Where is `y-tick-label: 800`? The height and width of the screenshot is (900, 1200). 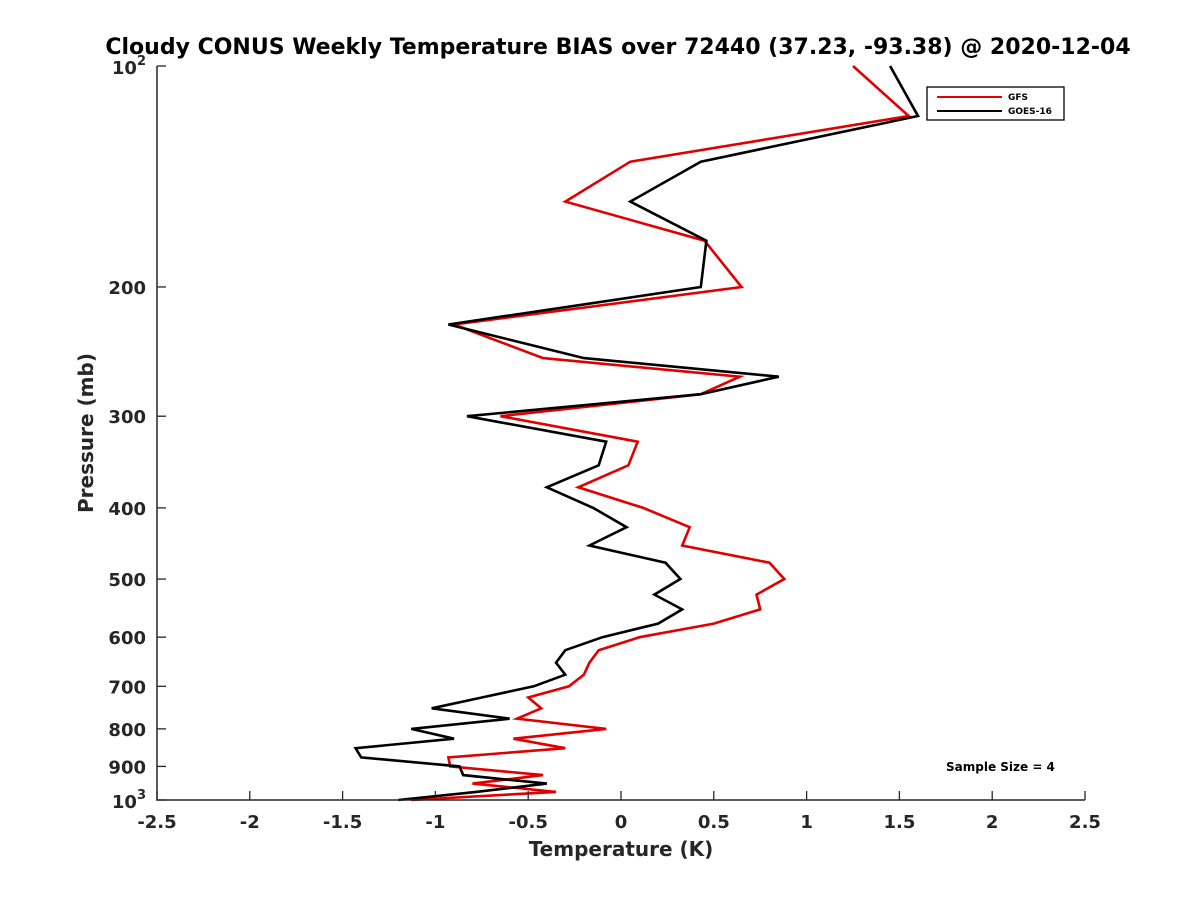 y-tick-label: 800 is located at coordinates (127, 730).